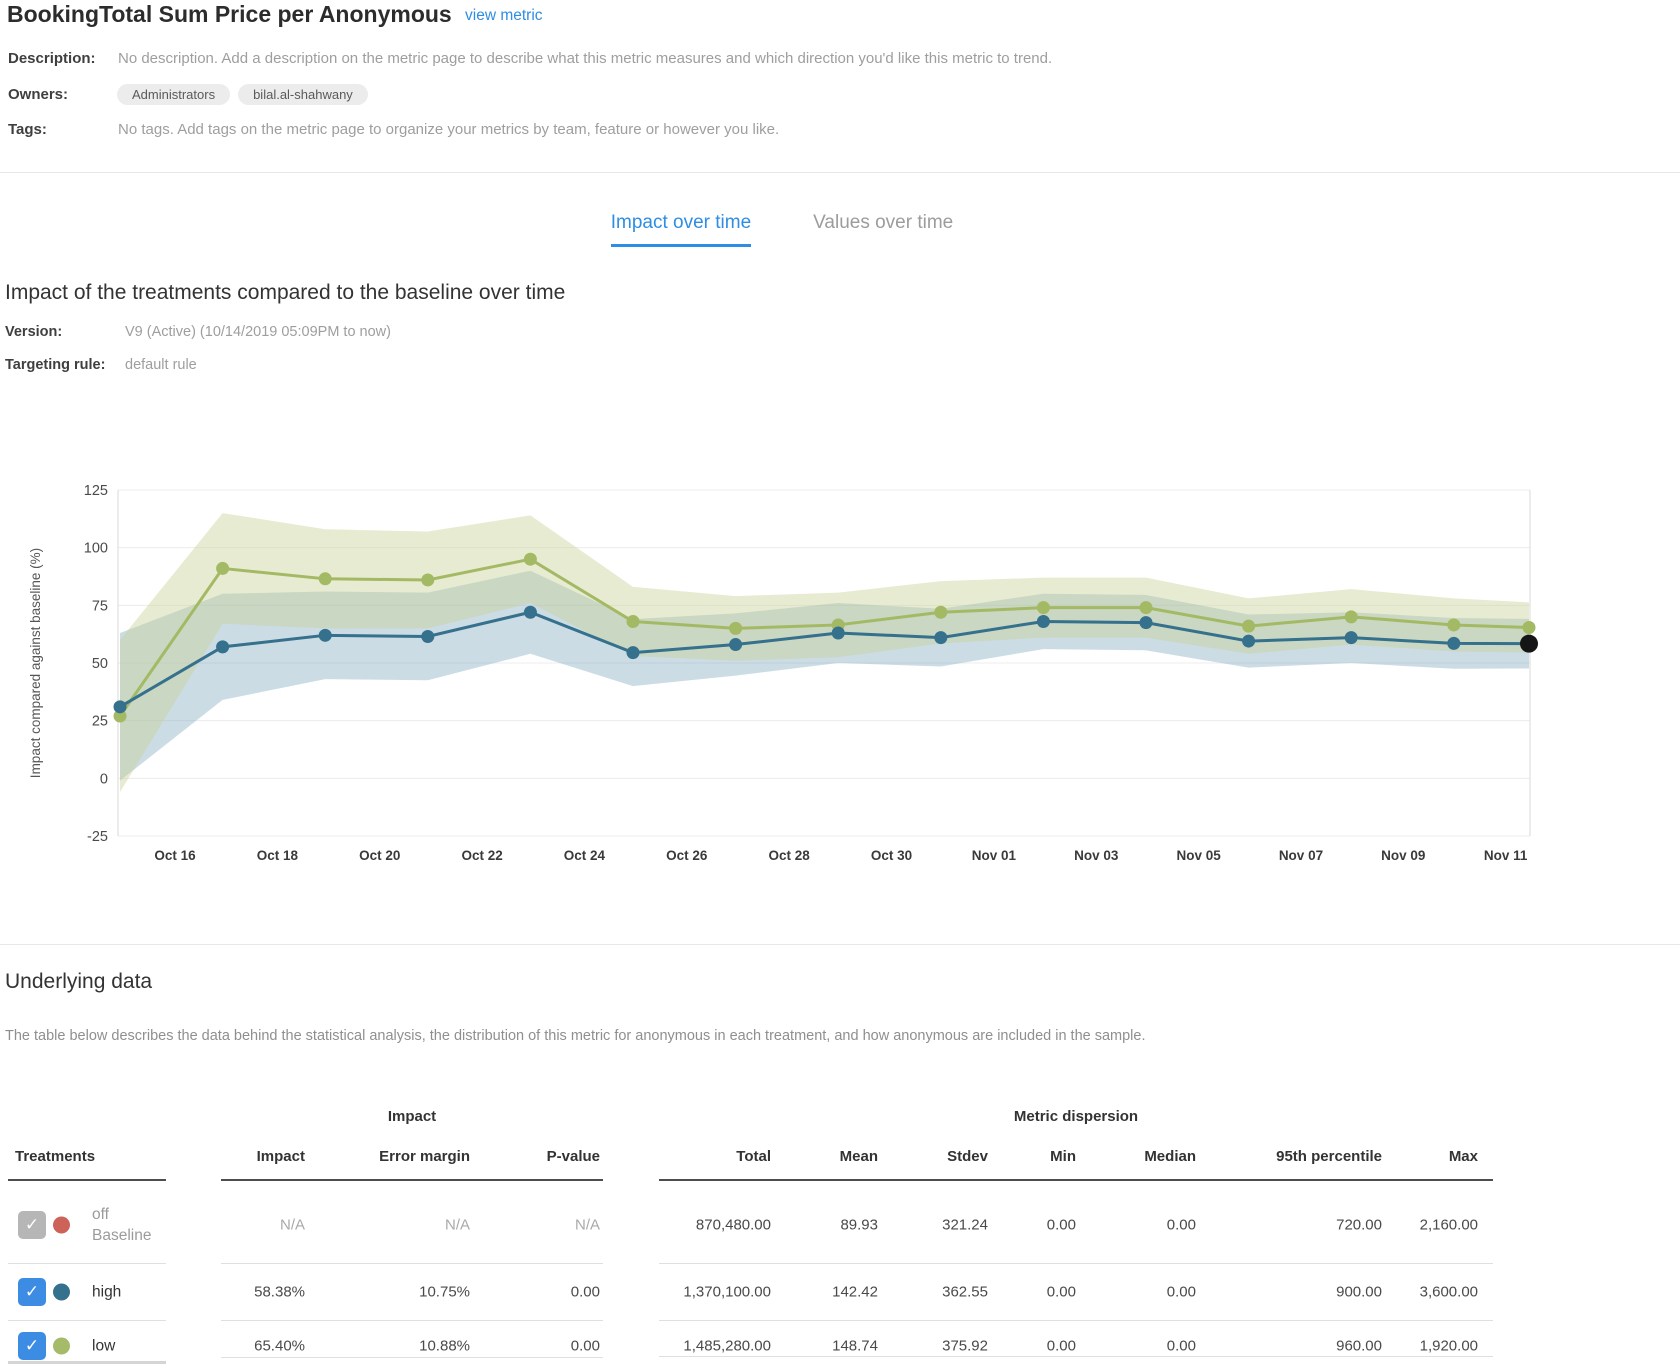 This screenshot has width=1680, height=1368. Describe the element at coordinates (175, 855) in the screenshot. I see `svg-text: Oct 16` at that location.